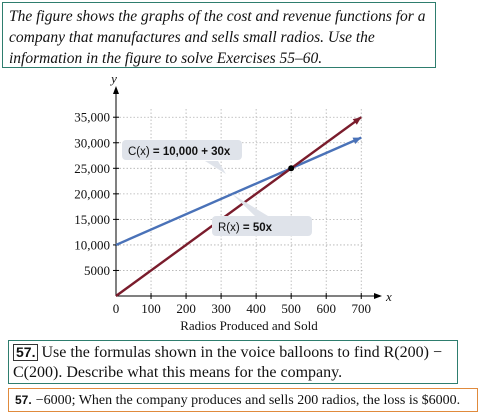 This screenshot has height=418, width=485. I want to click on cost-function-label: C(x) = 10,000 + 30x, so click(179, 152).